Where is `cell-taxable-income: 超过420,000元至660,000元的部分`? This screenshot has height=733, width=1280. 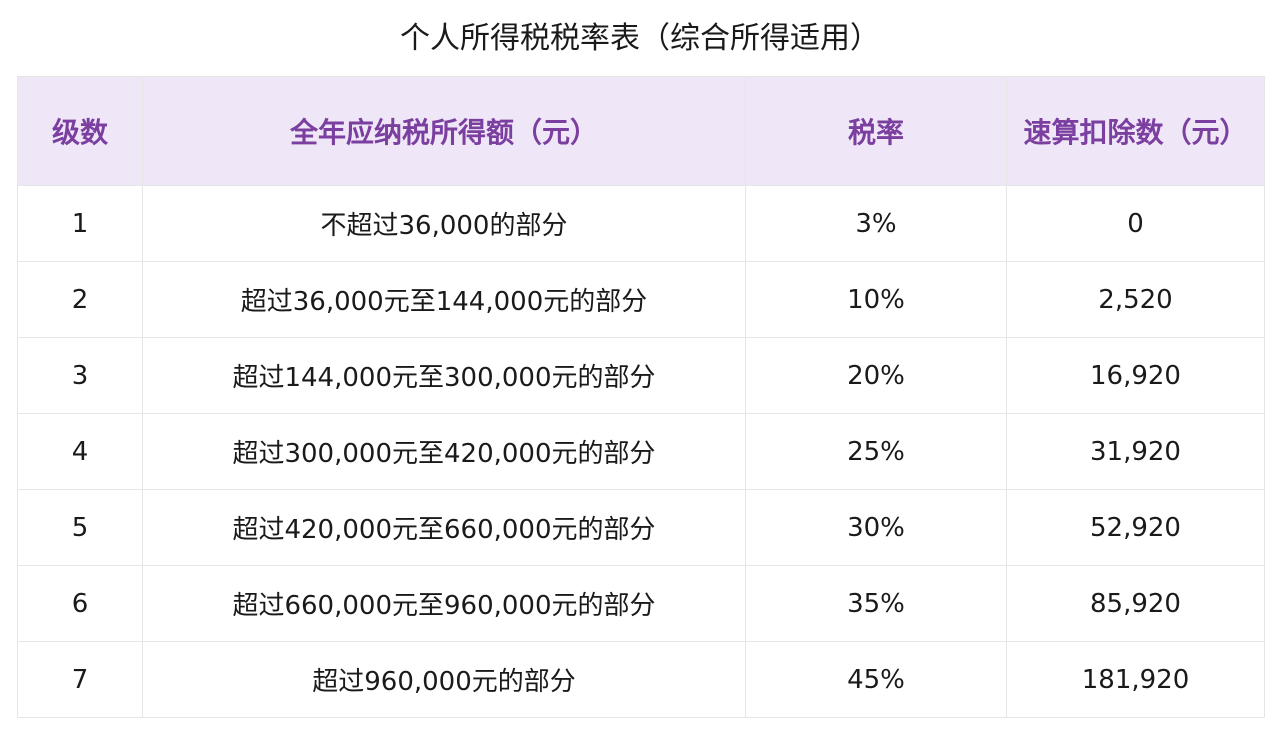 cell-taxable-income: 超过420,000元至660,000元的部分 is located at coordinates (444, 527).